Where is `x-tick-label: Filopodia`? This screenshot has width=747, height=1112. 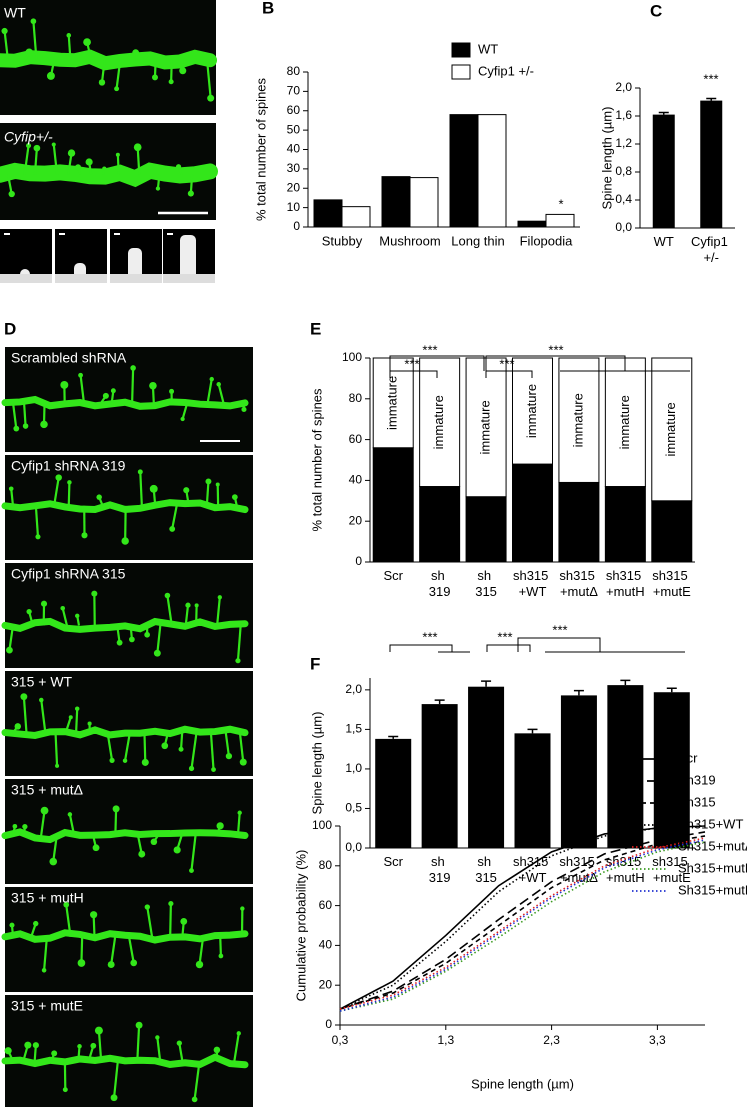 x-tick-label: Filopodia is located at coordinates (547, 240).